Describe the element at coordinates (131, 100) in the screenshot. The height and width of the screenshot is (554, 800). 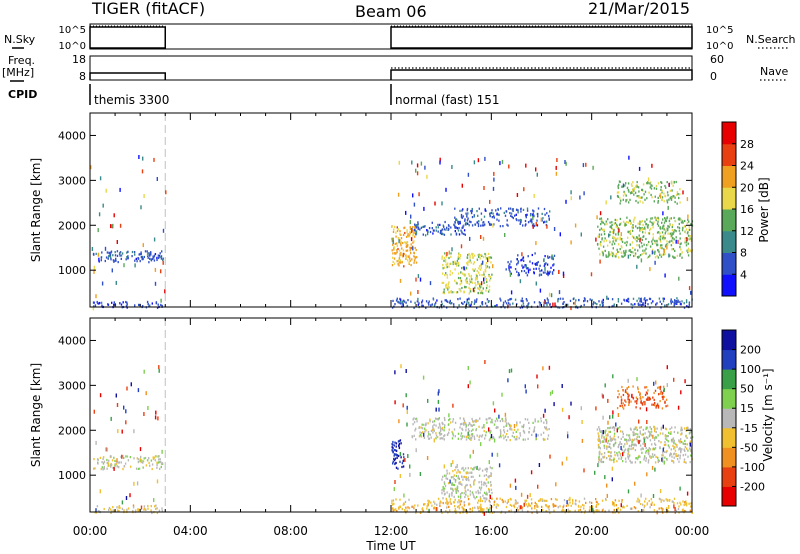
I see `cpid-segment-label: themis 3300` at that location.